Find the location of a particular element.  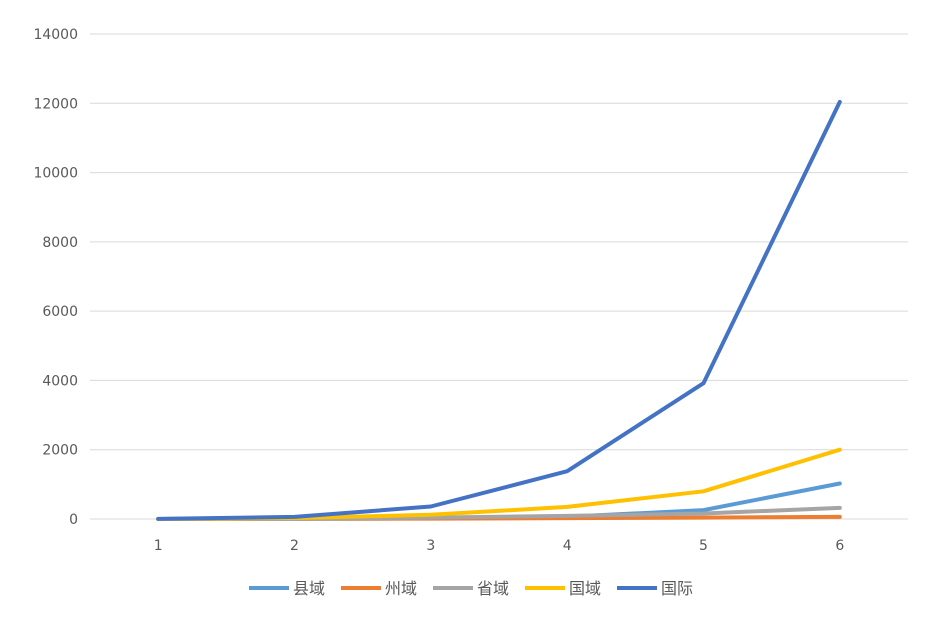

y-tick-label: 2000 is located at coordinates (60, 451).